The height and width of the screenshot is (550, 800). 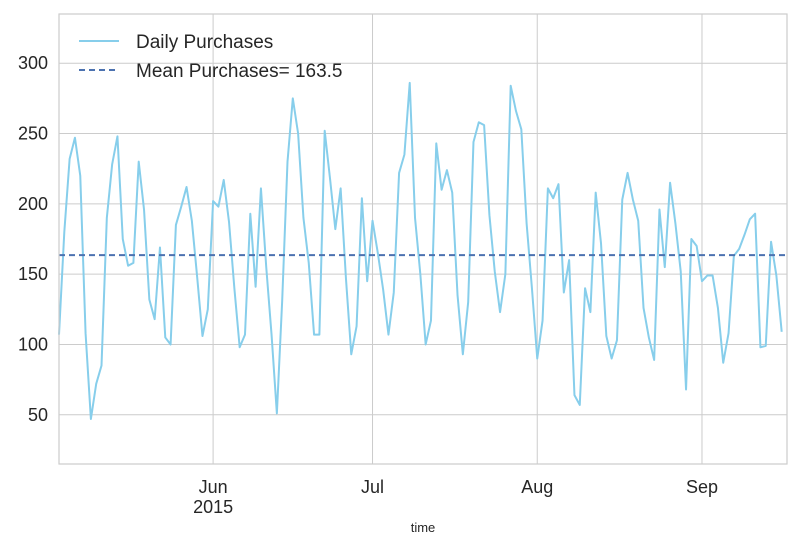 I want to click on x-axis-label: time, so click(x=423, y=527).